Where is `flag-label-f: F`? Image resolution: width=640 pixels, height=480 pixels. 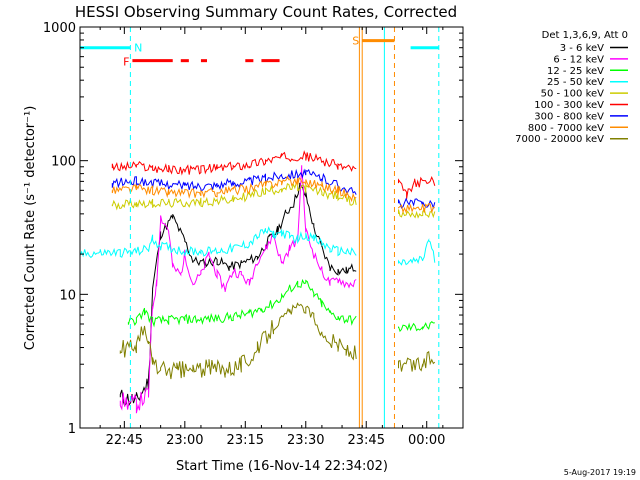
flag-label-f: F is located at coordinates (126, 62).